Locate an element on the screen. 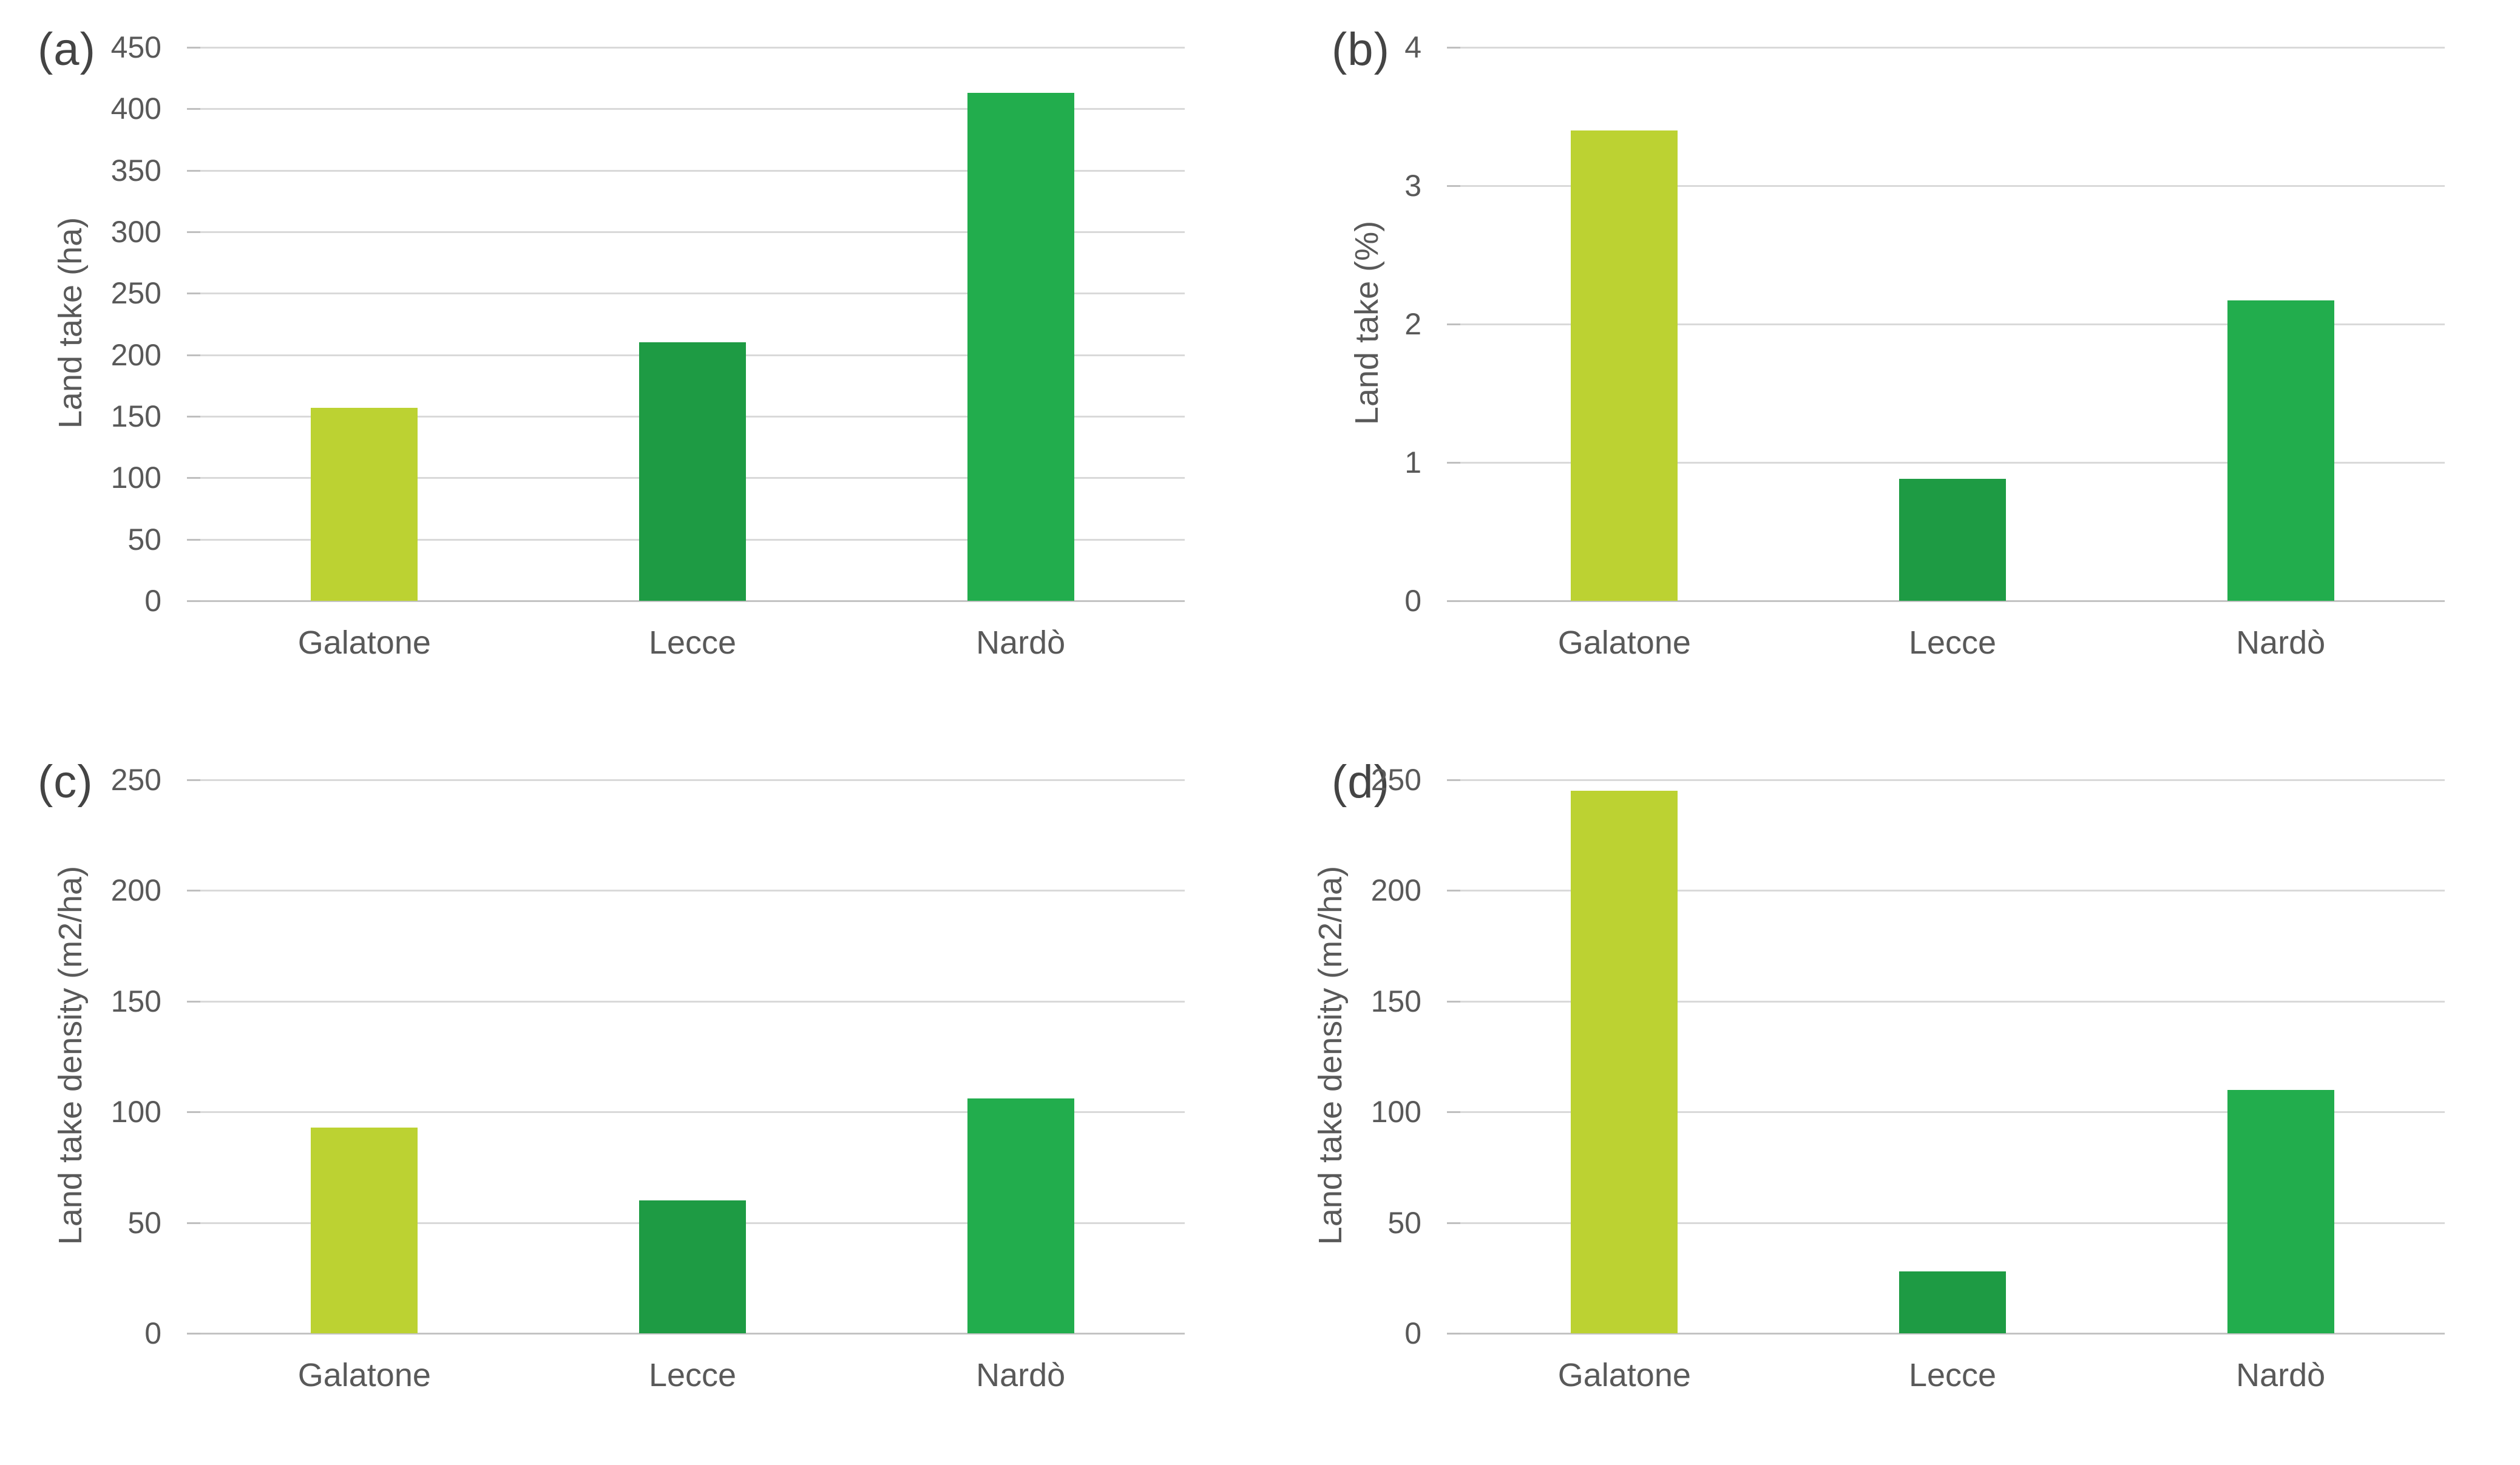  panel-a-label: (a) is located at coordinates (67, 49).